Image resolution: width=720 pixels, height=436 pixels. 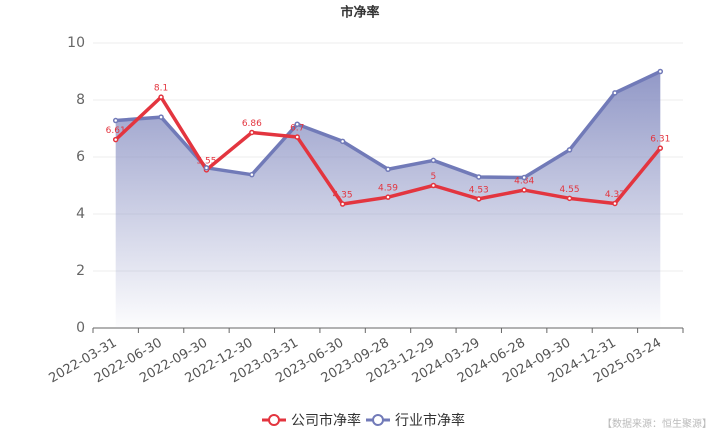 What do you see at coordinates (116, 131) in the screenshot?
I see `value-label: 6.61` at bounding box center [116, 131].